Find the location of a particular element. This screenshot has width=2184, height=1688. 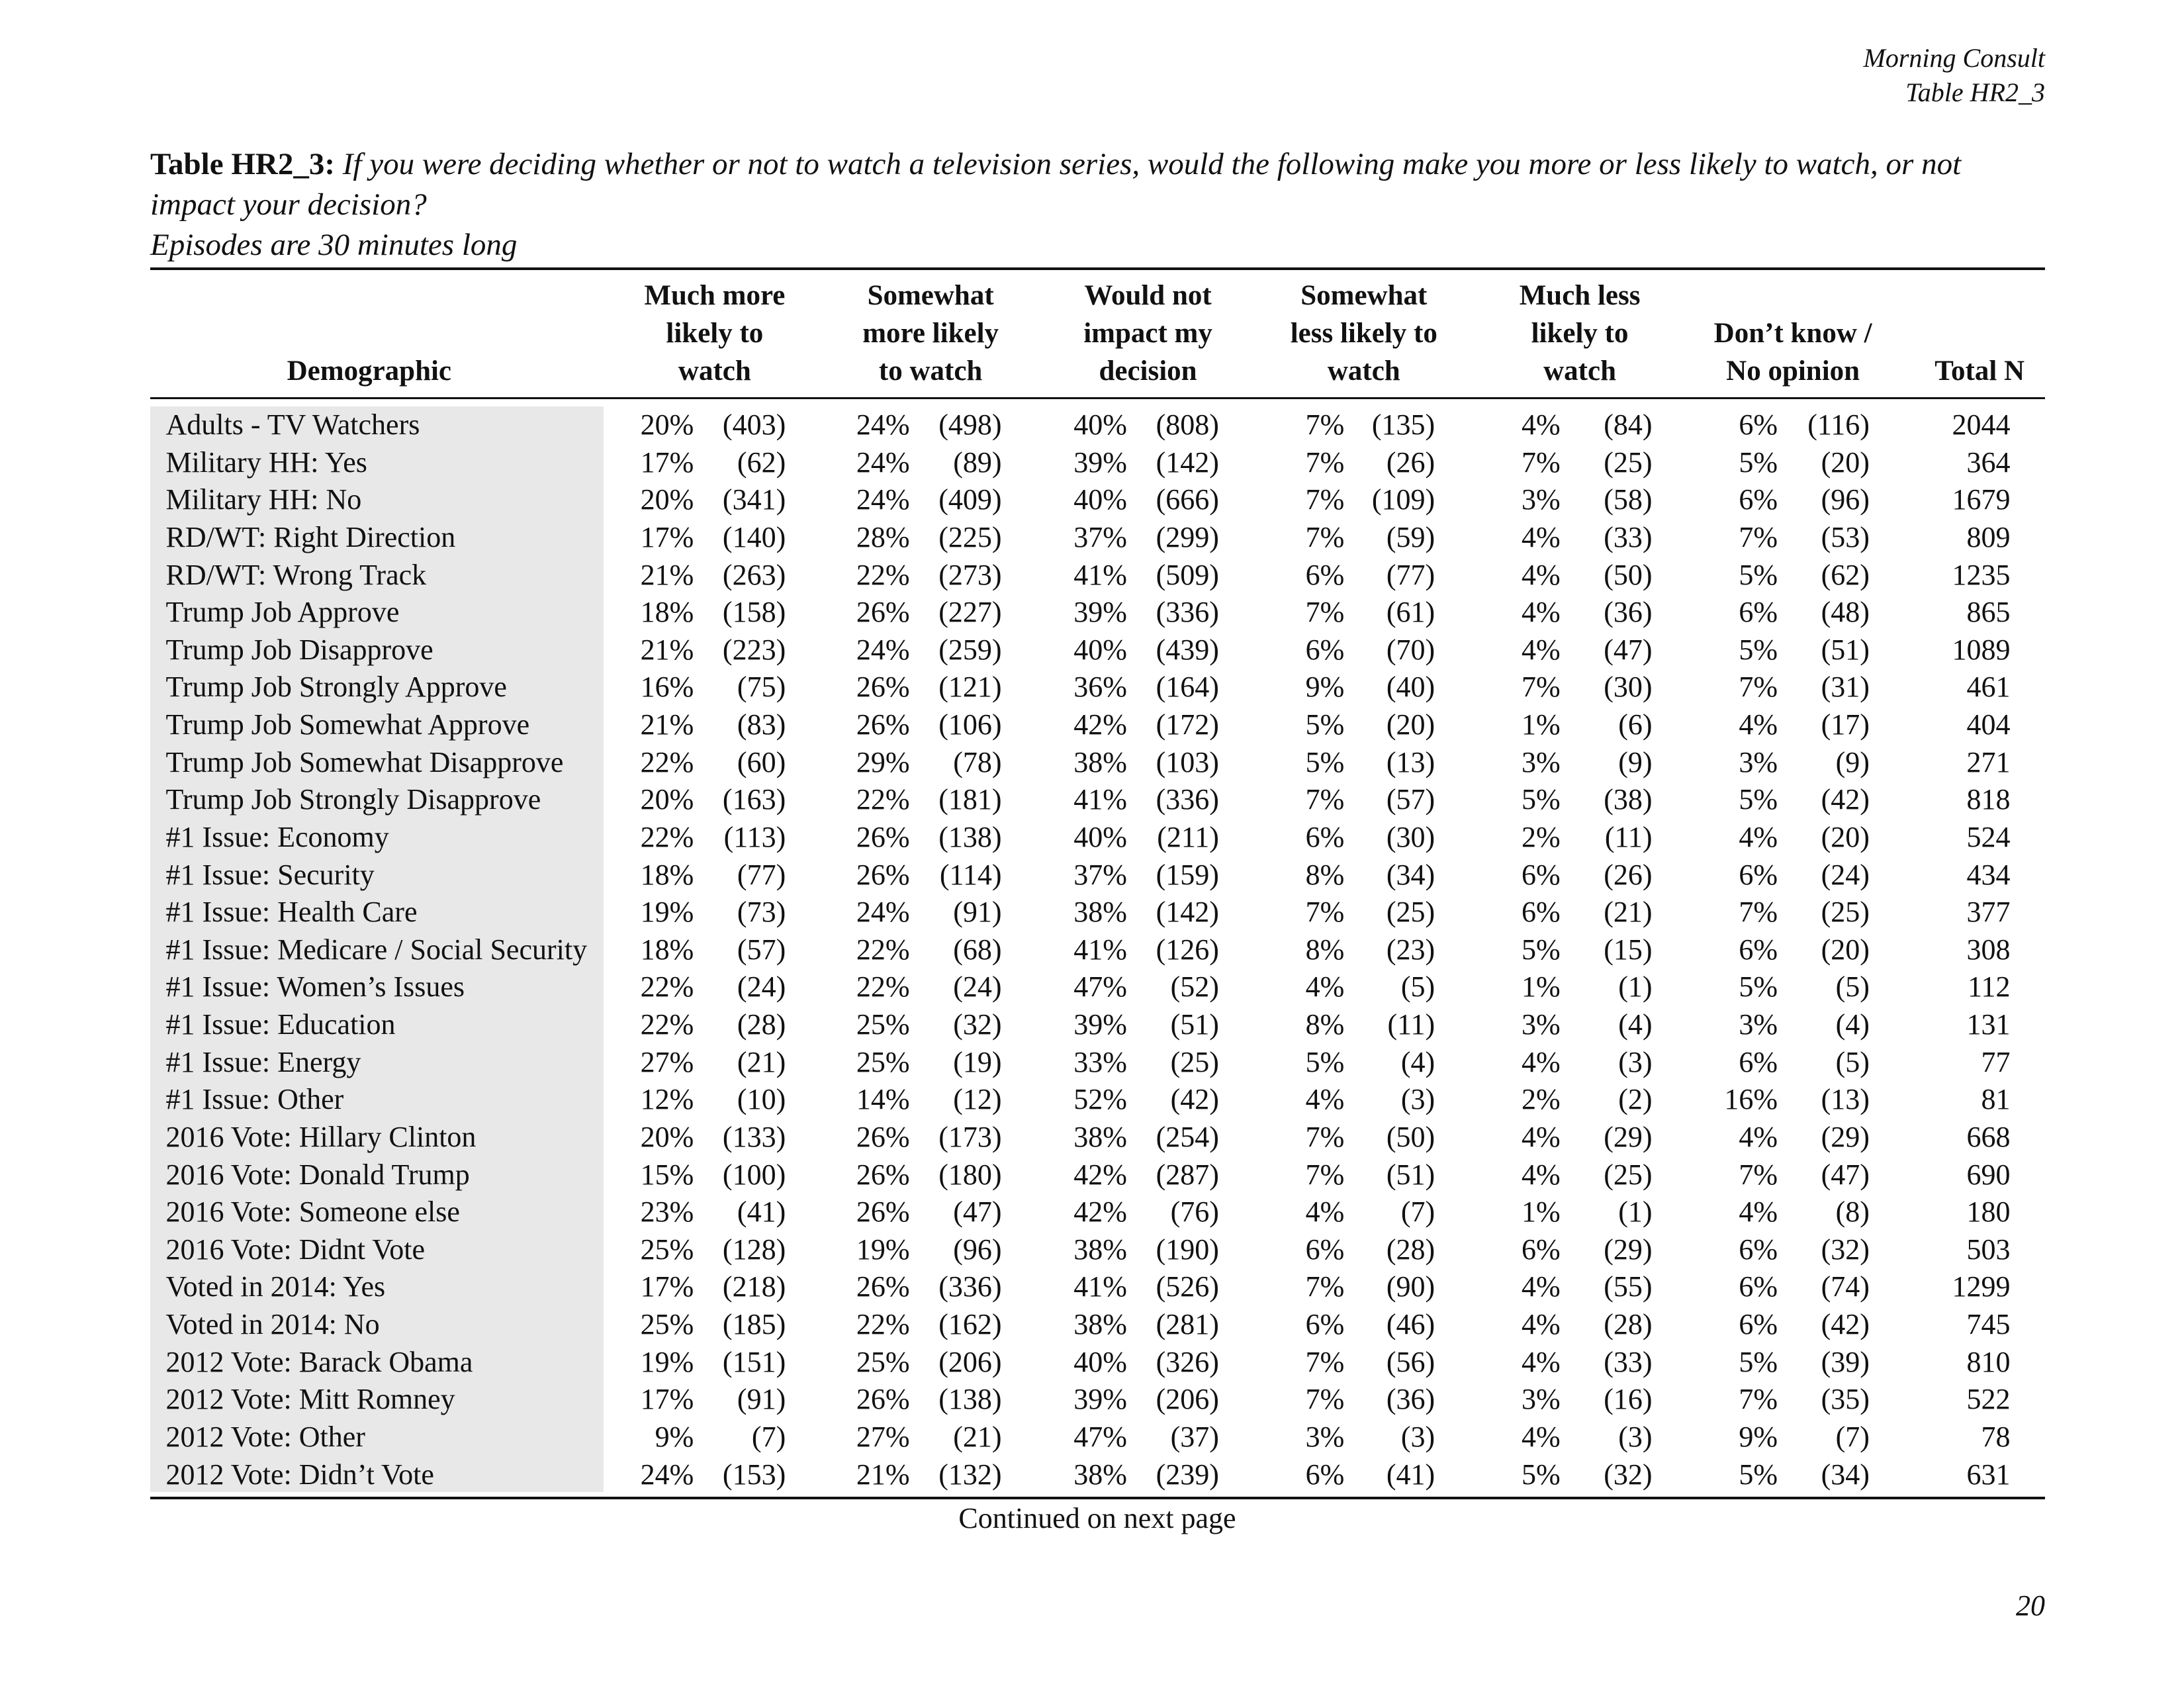

cell: 16% is located at coordinates (667, 687).